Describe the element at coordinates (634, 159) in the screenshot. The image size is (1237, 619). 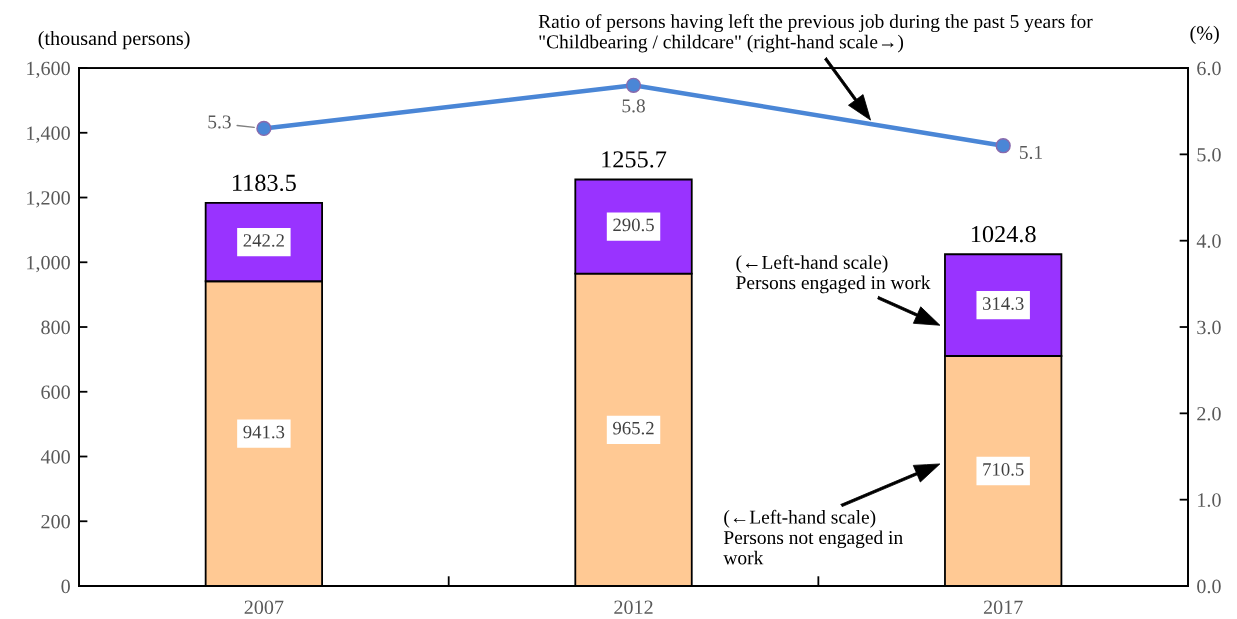
I see `total-label: 1255.7` at that location.